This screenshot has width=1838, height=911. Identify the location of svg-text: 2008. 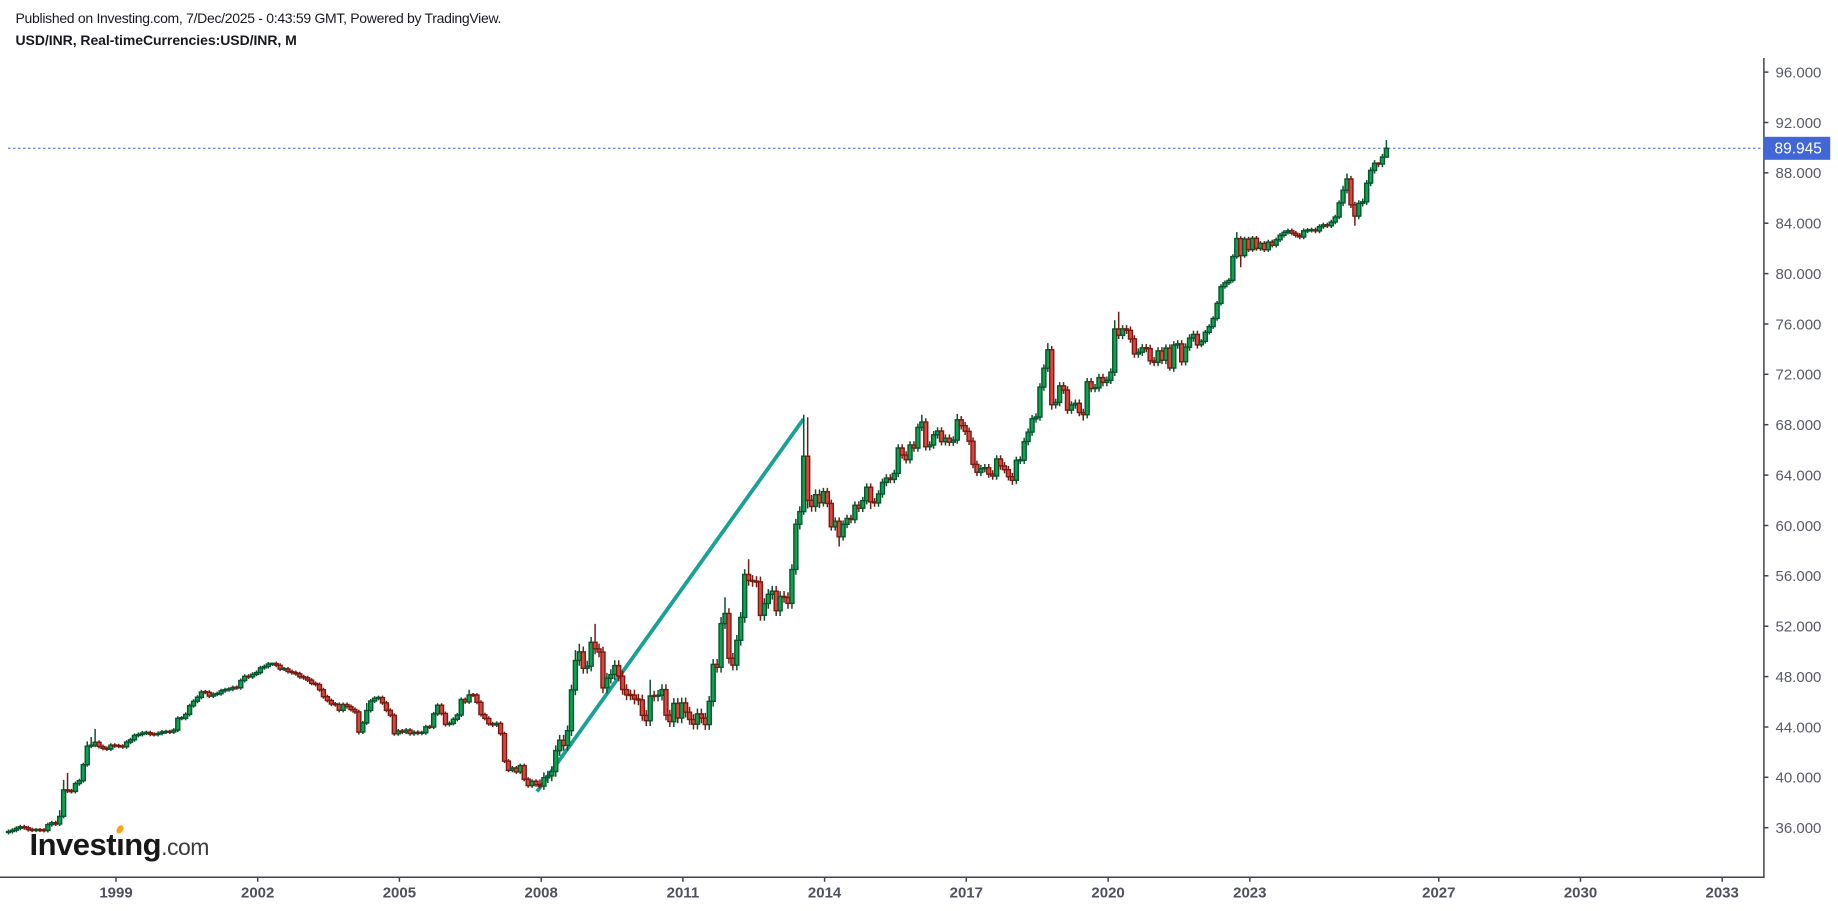
(541, 893).